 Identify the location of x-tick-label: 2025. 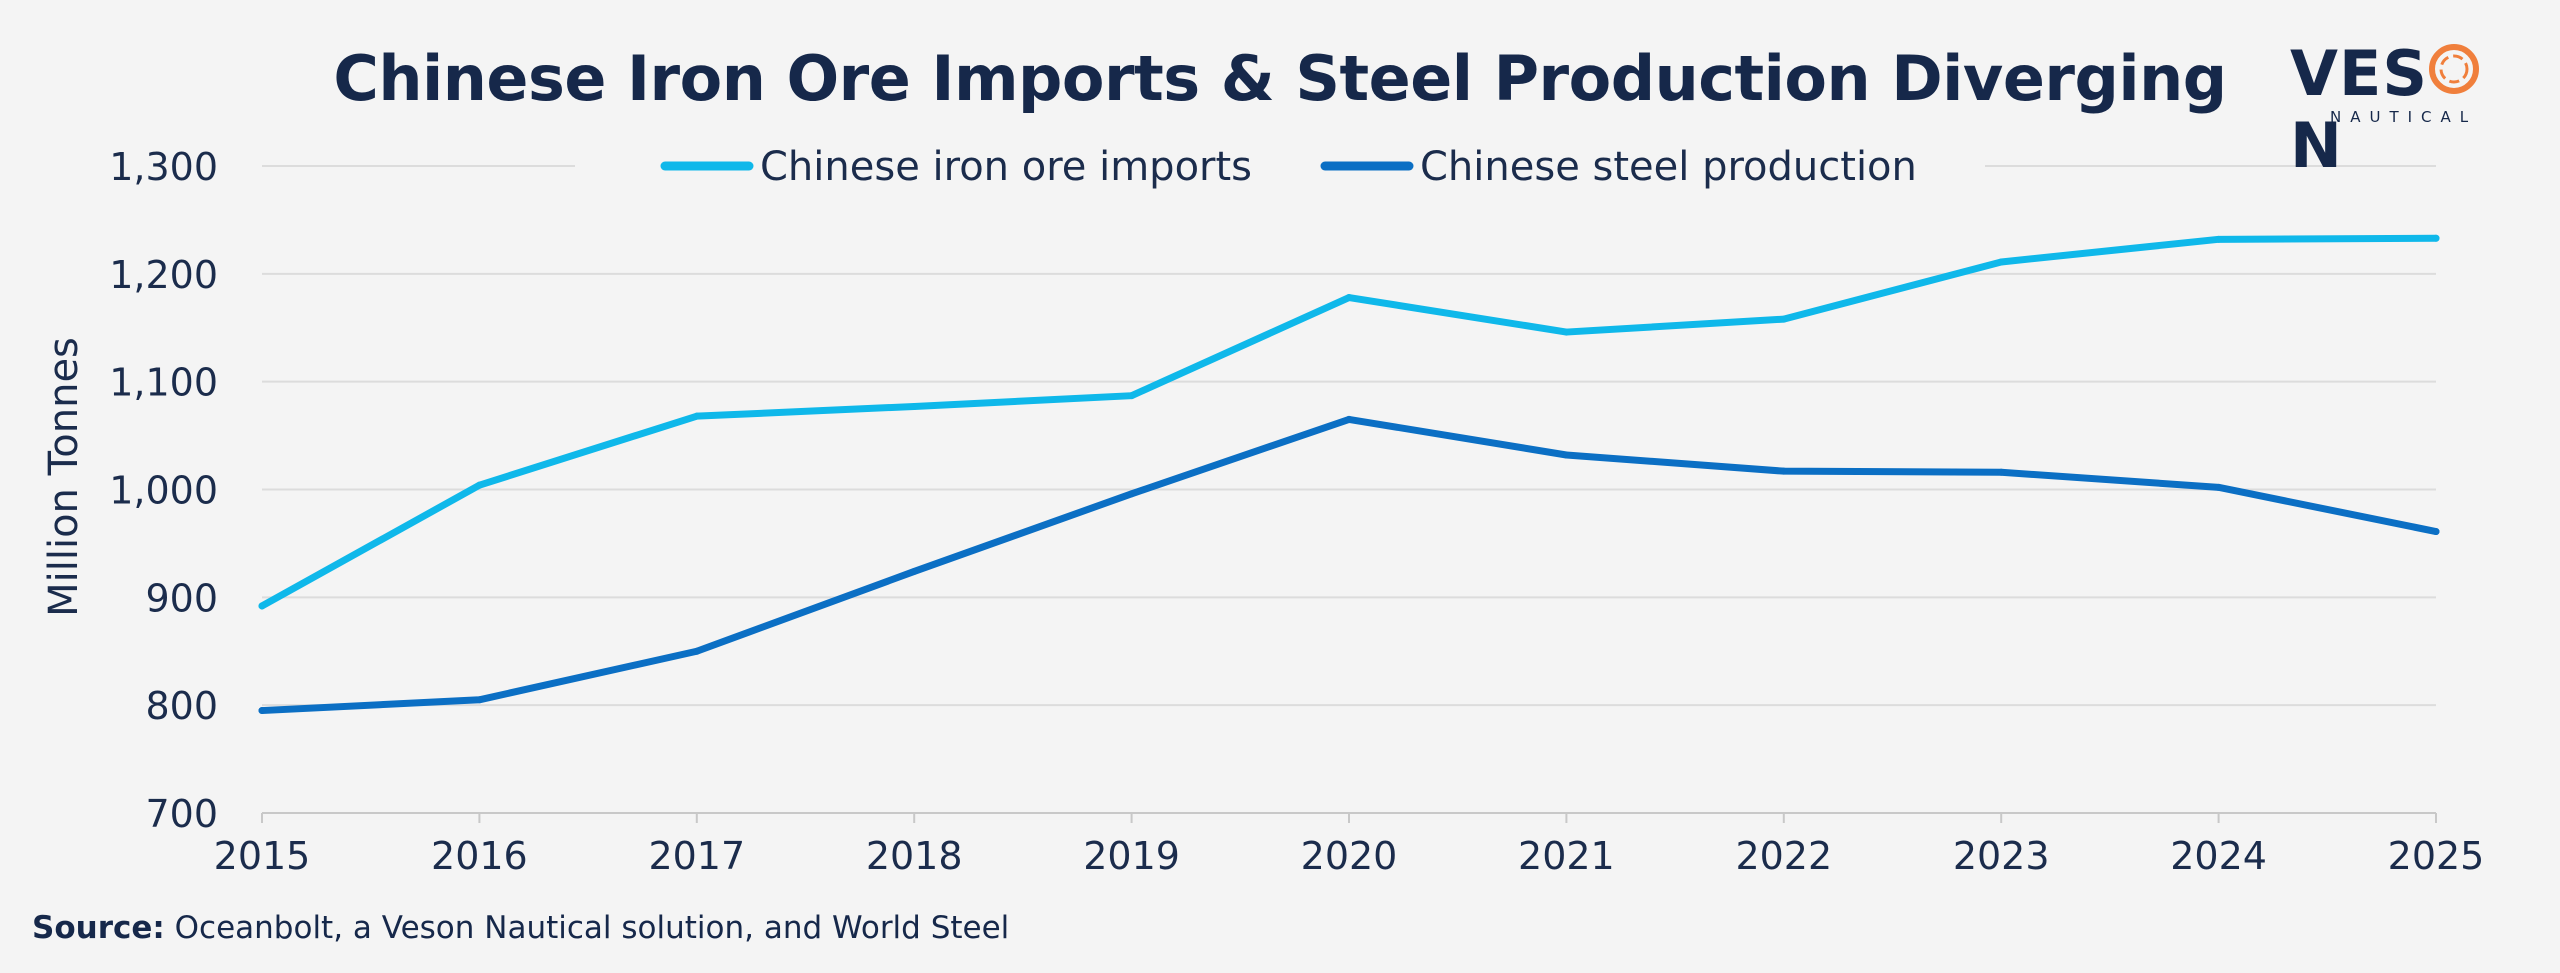
(2436, 856).